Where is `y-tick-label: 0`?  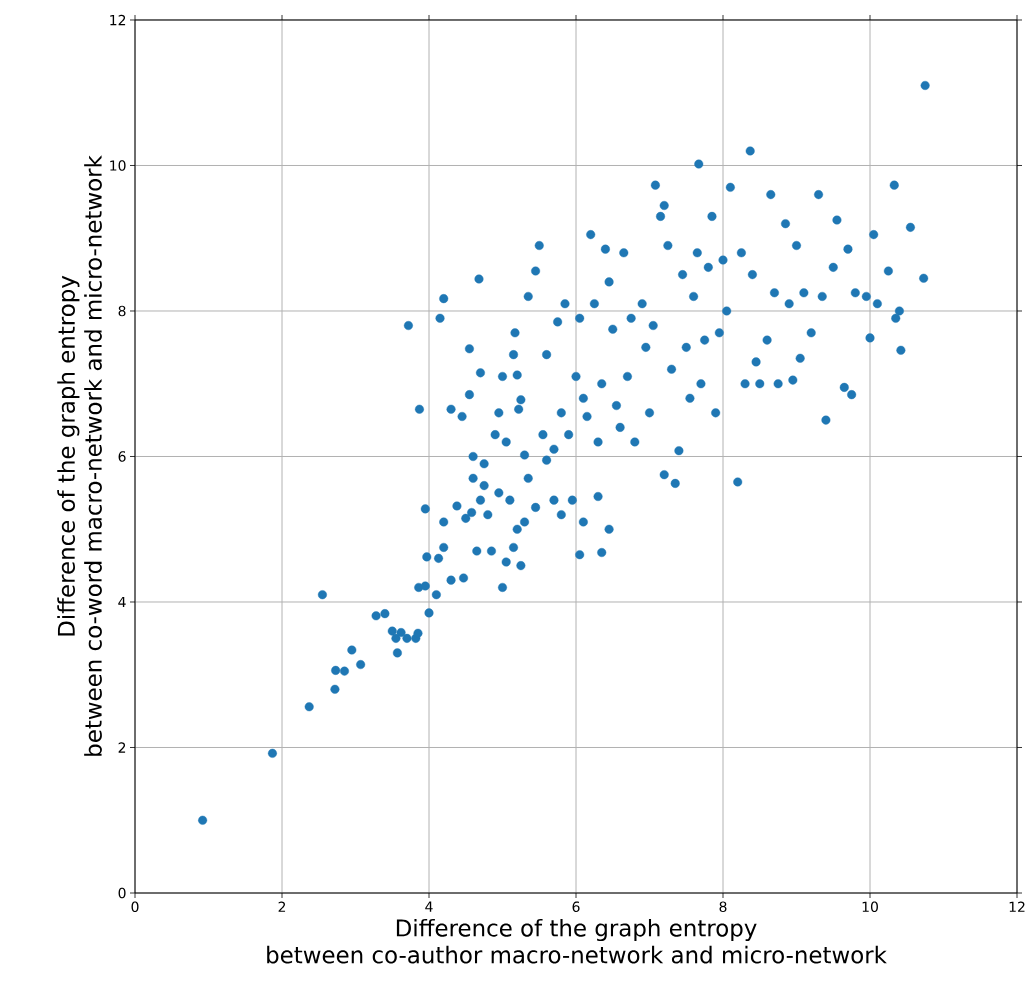 y-tick-label: 0 is located at coordinates (122, 893).